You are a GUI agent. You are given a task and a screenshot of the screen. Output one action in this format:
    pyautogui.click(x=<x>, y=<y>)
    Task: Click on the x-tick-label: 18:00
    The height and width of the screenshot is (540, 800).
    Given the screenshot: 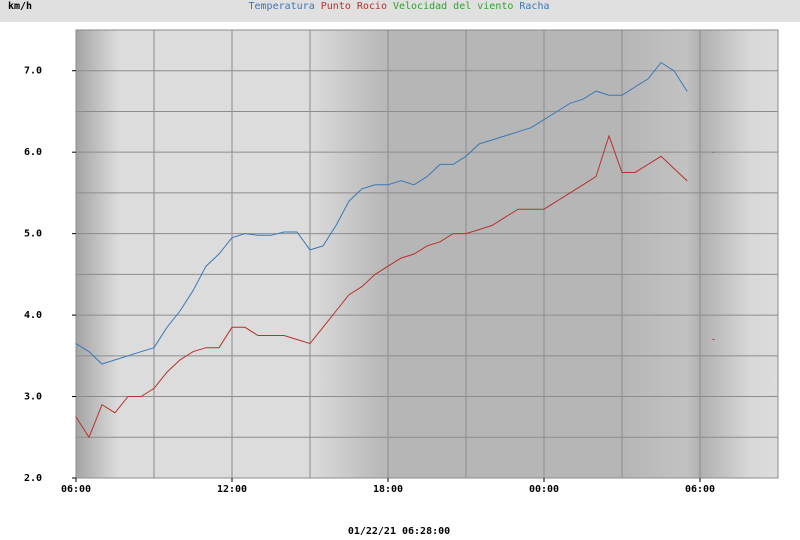 What is the action you would take?
    pyautogui.click(x=388, y=489)
    